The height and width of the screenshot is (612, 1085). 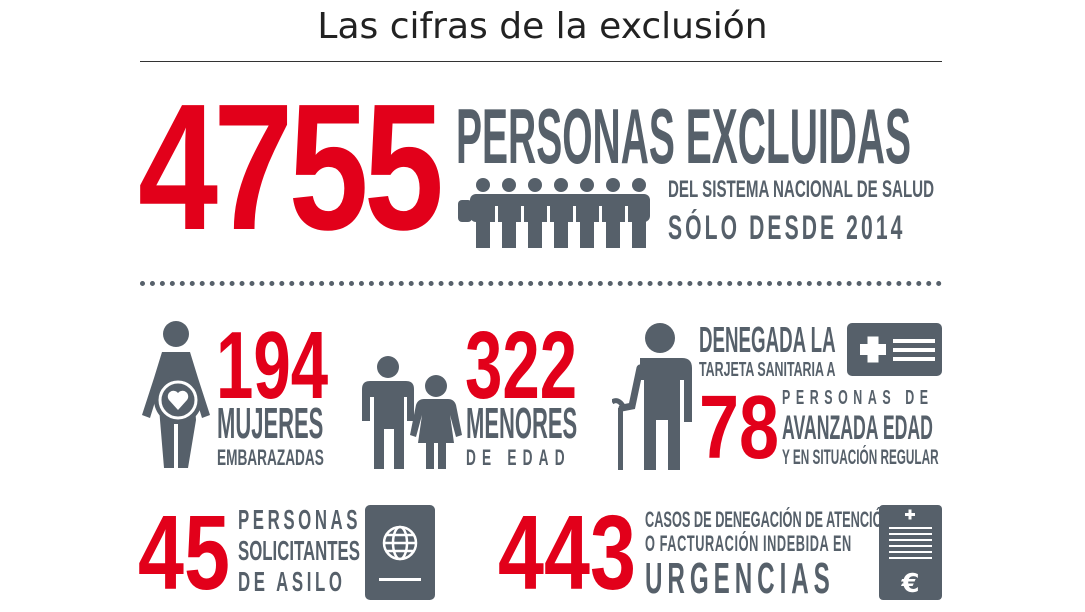 What do you see at coordinates (541, 61) in the screenshot?
I see `title-divider` at bounding box center [541, 61].